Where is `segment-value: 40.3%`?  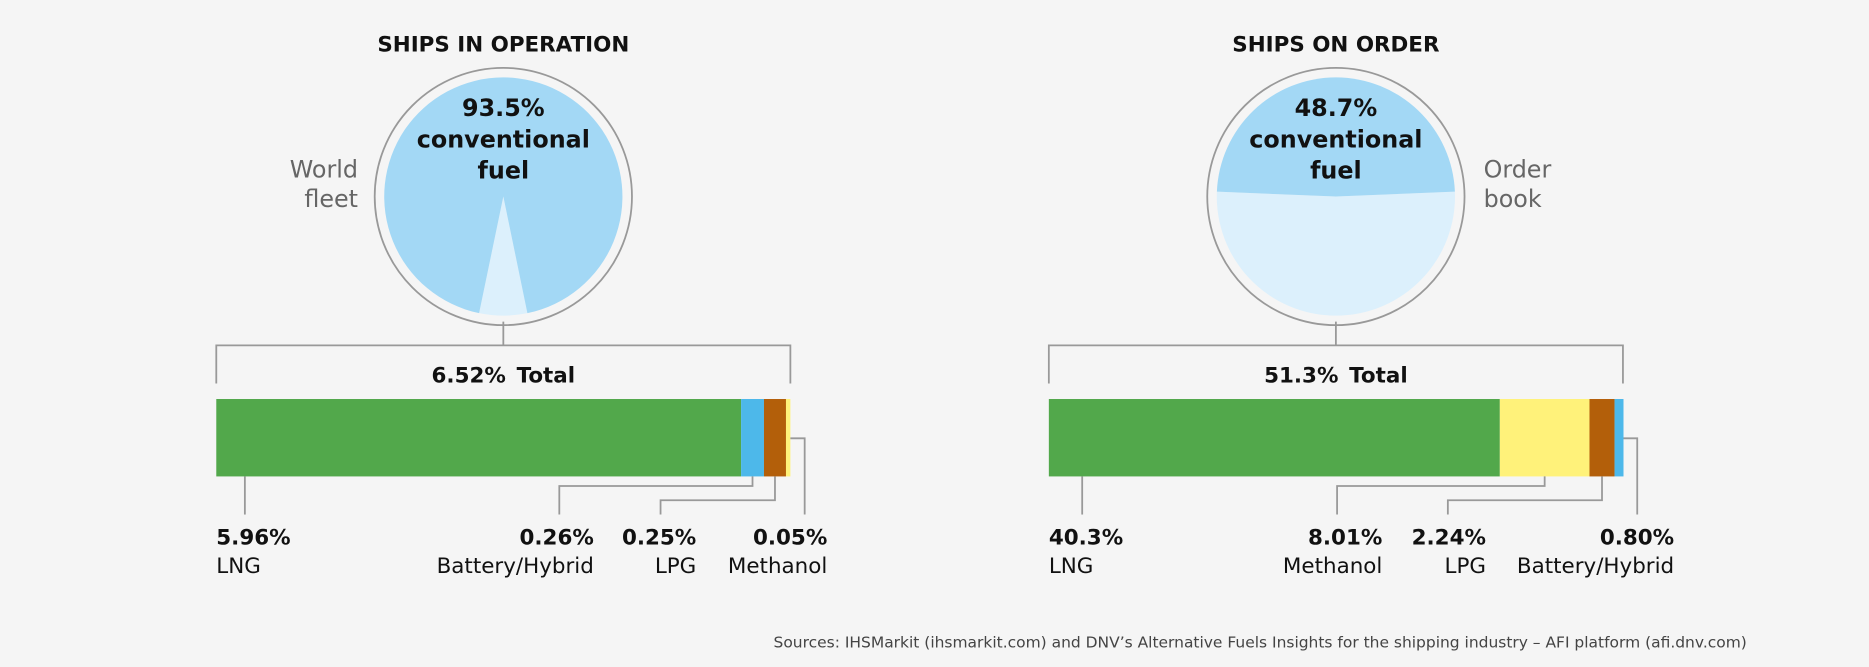
segment-value: 40.3% is located at coordinates (1086, 537).